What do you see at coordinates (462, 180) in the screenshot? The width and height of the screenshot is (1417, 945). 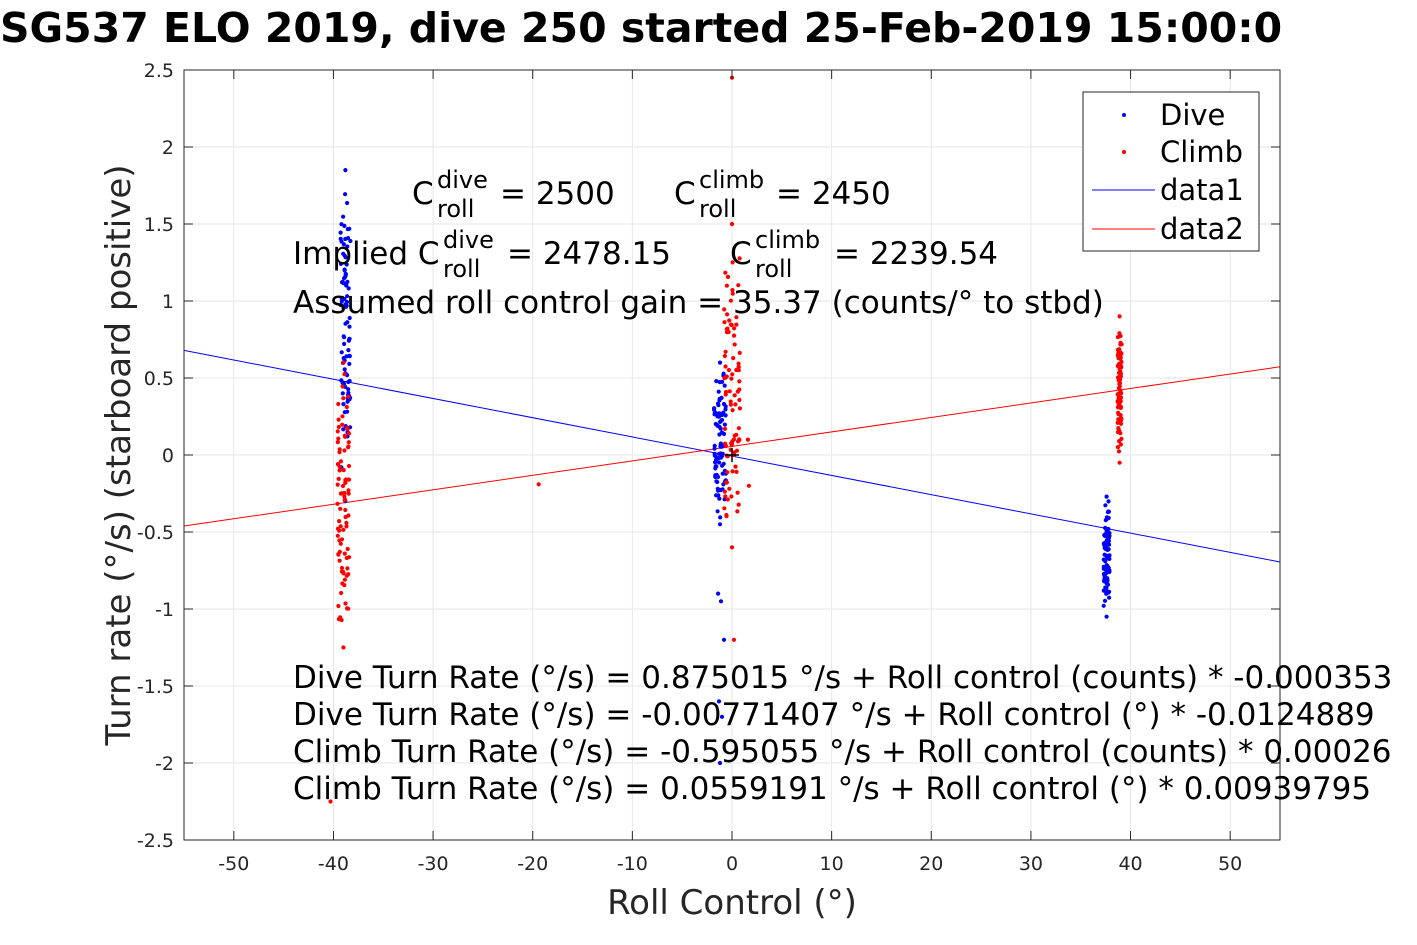 I see `c-roll-dive-sup: dive` at bounding box center [462, 180].